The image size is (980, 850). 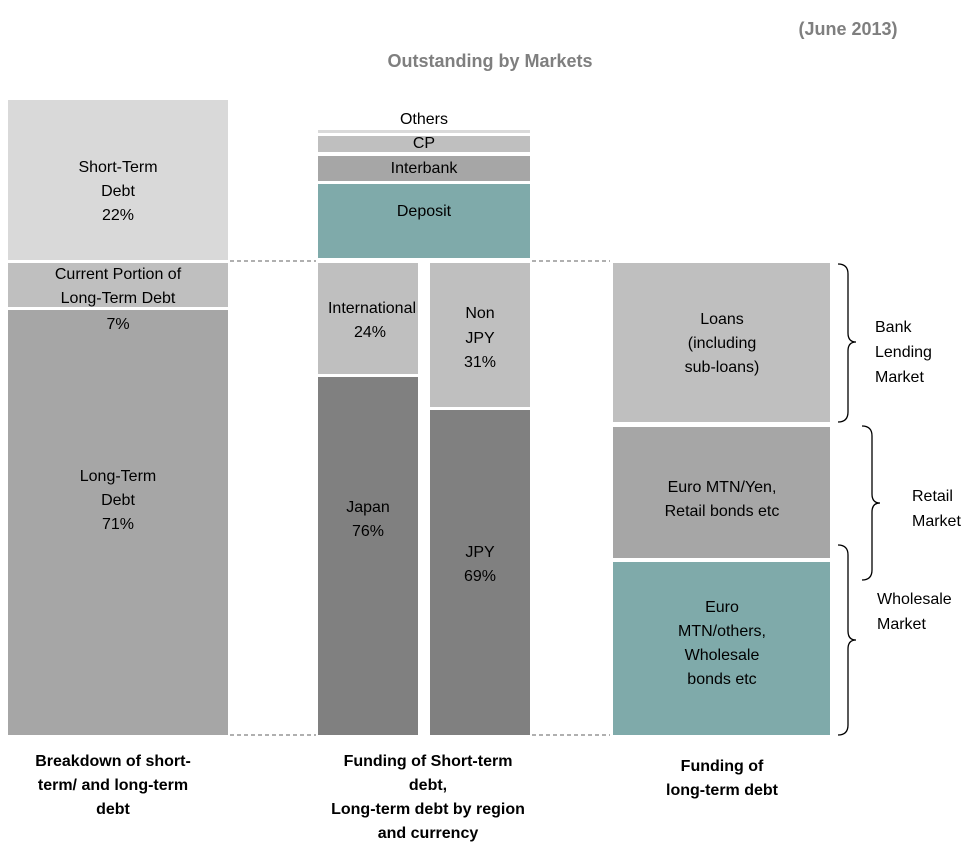 What do you see at coordinates (722, 790) in the screenshot?
I see `caption: long-term debt` at bounding box center [722, 790].